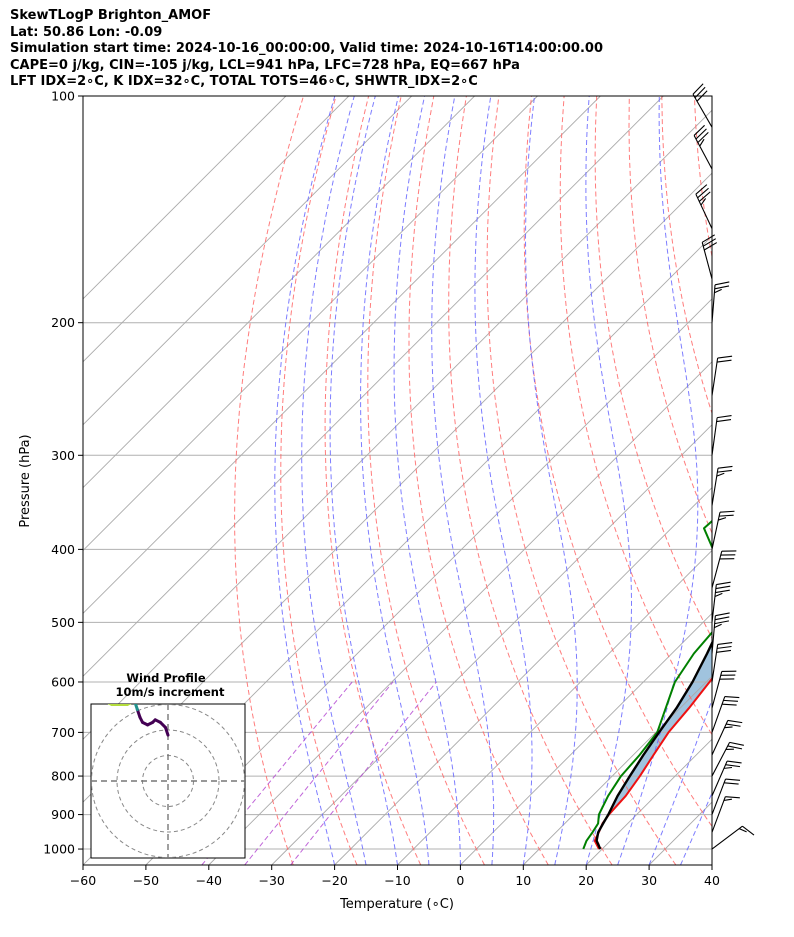 The image size is (794, 937). Describe the element at coordinates (166, 678) in the screenshot. I see `hodograph-title: Wind Profile` at that location.